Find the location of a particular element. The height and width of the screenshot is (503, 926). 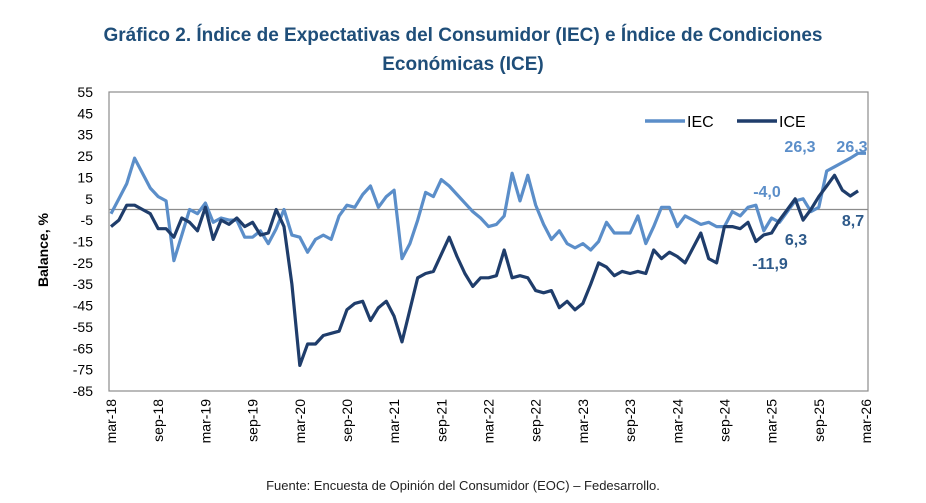

legend-label-ice: ICE is located at coordinates (792, 122).